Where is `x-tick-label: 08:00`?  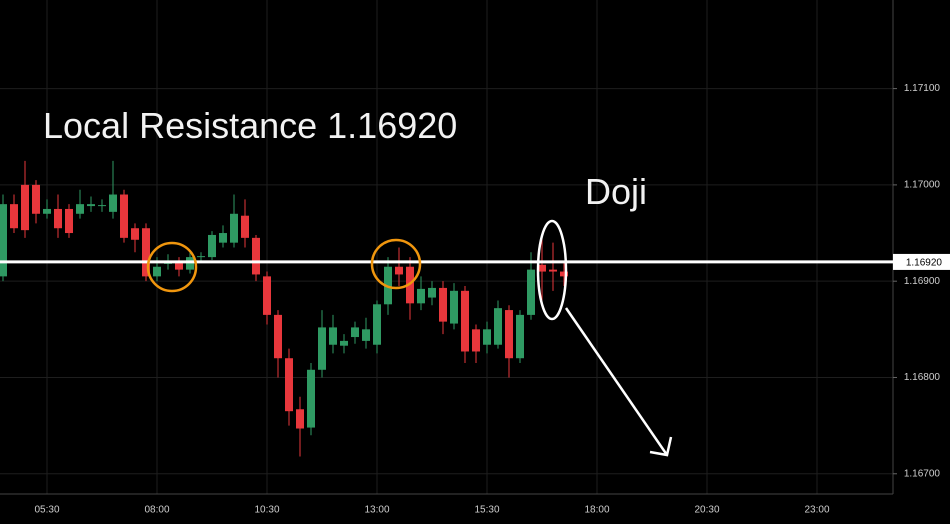
x-tick-label: 08:00 is located at coordinates (156, 510).